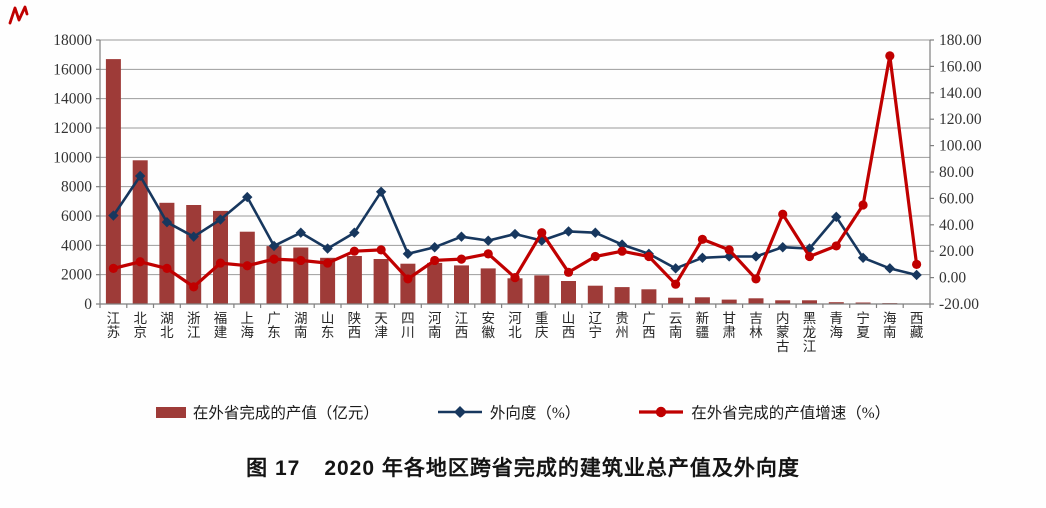 The height and width of the screenshot is (508, 1046). I want to click on category-label: 上海, so click(248, 325).